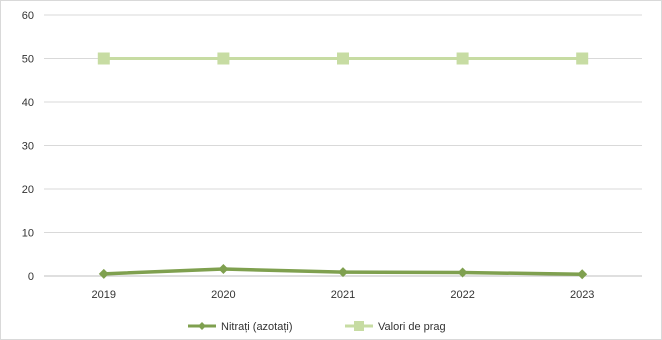 The height and width of the screenshot is (340, 662). What do you see at coordinates (223, 295) in the screenshot?
I see `x-tick-label: 2020` at bounding box center [223, 295].